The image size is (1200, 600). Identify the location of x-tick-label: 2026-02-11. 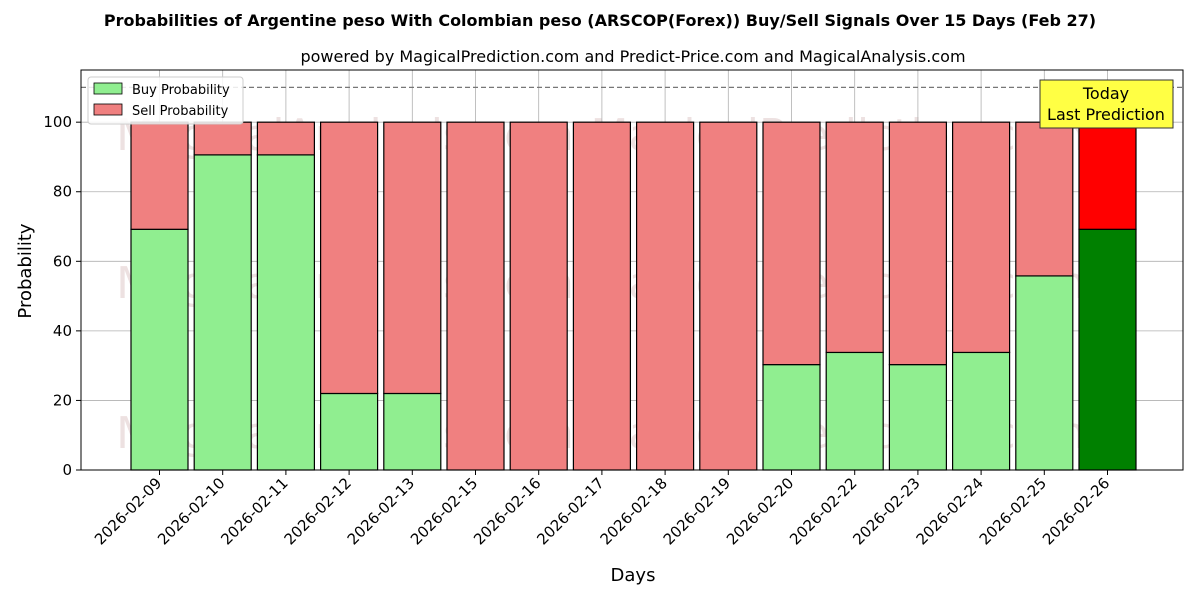
(254, 511).